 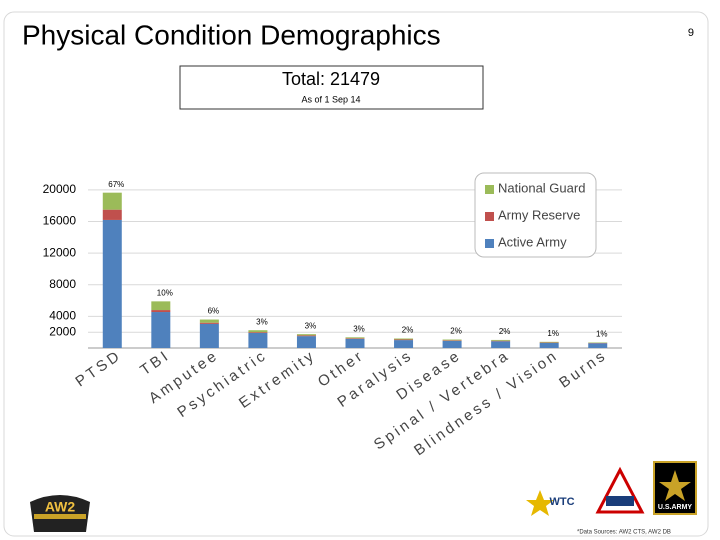 I want to click on percent-label: 6%, so click(x=214, y=311).